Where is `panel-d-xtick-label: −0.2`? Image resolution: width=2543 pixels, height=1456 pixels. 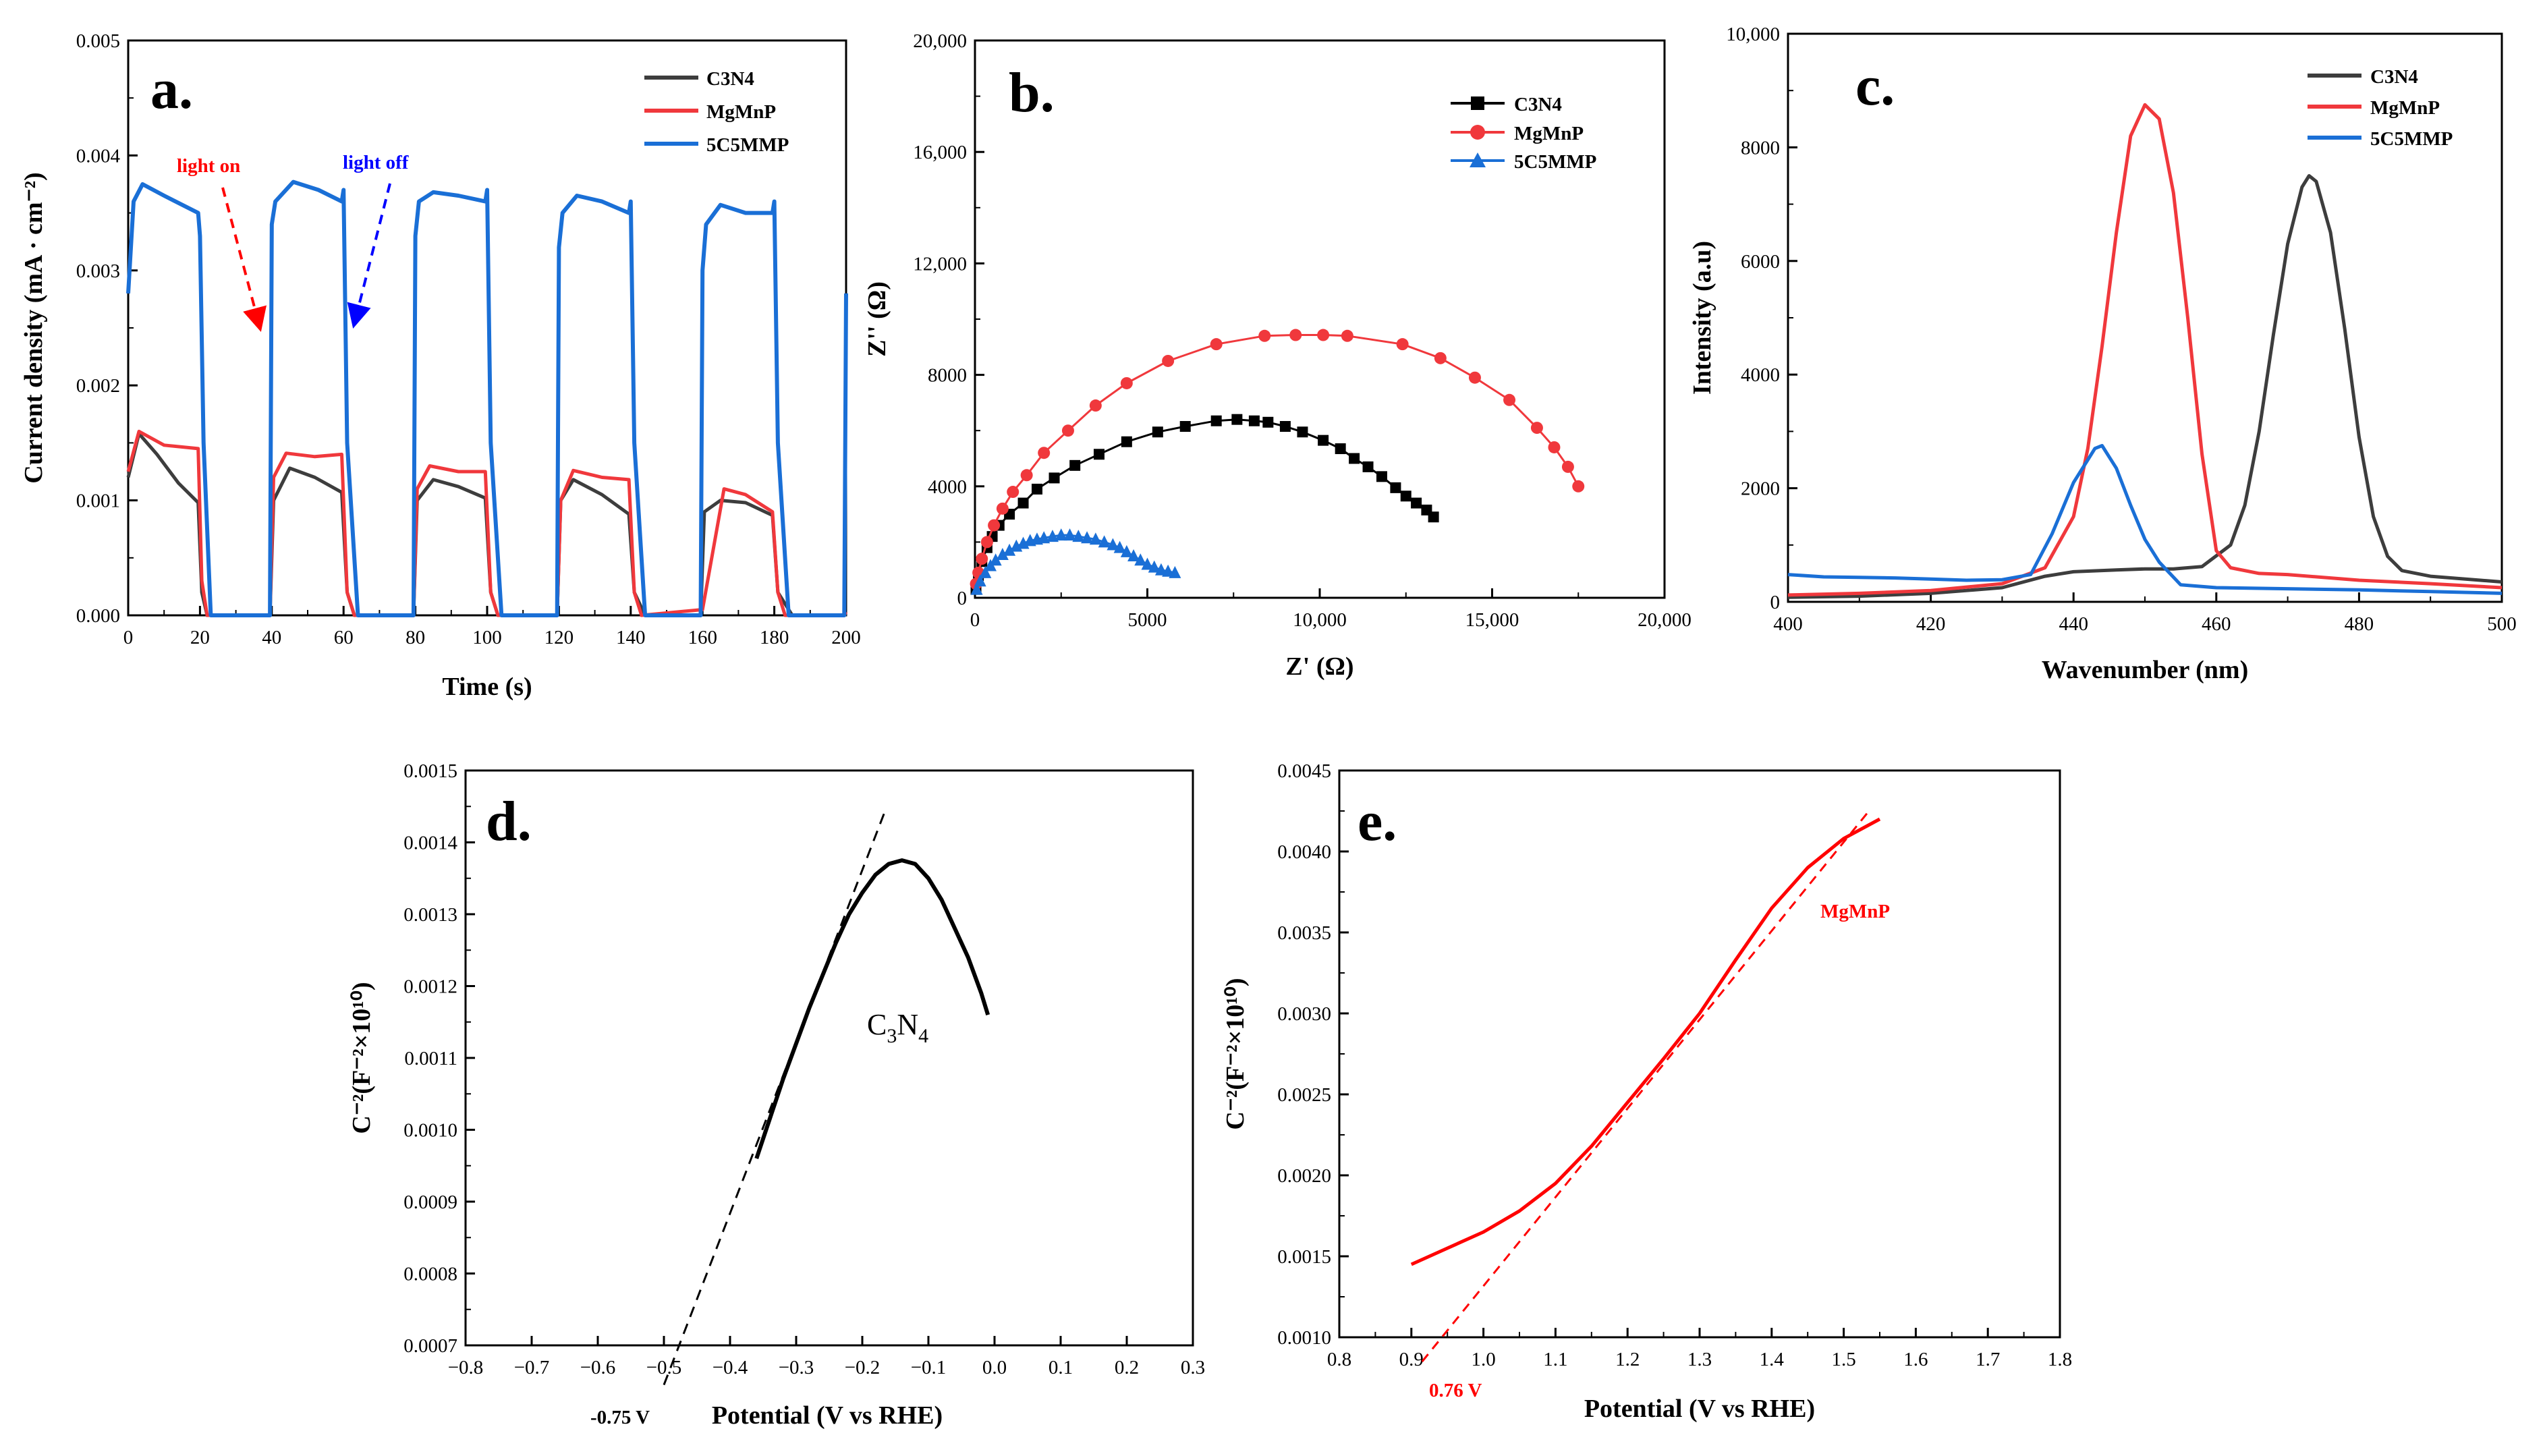
panel-d-xtick-label: −0.2 is located at coordinates (863, 1367).